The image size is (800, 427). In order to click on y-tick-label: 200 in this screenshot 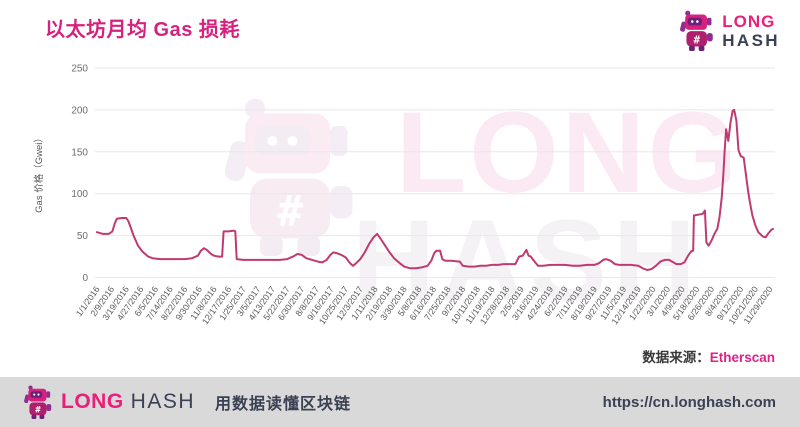, I will do `click(79, 110)`.